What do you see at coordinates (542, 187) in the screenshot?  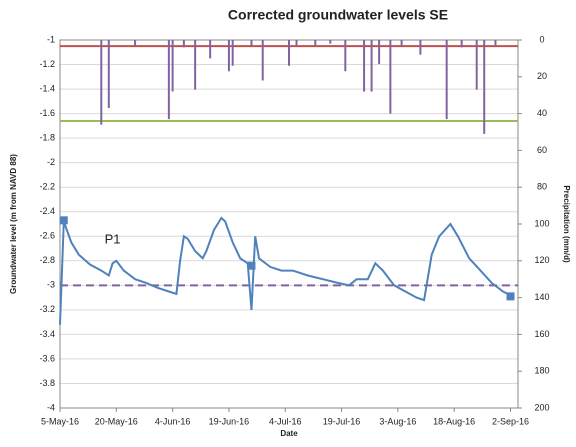 I see `y2-tick-label: 80` at bounding box center [542, 187].